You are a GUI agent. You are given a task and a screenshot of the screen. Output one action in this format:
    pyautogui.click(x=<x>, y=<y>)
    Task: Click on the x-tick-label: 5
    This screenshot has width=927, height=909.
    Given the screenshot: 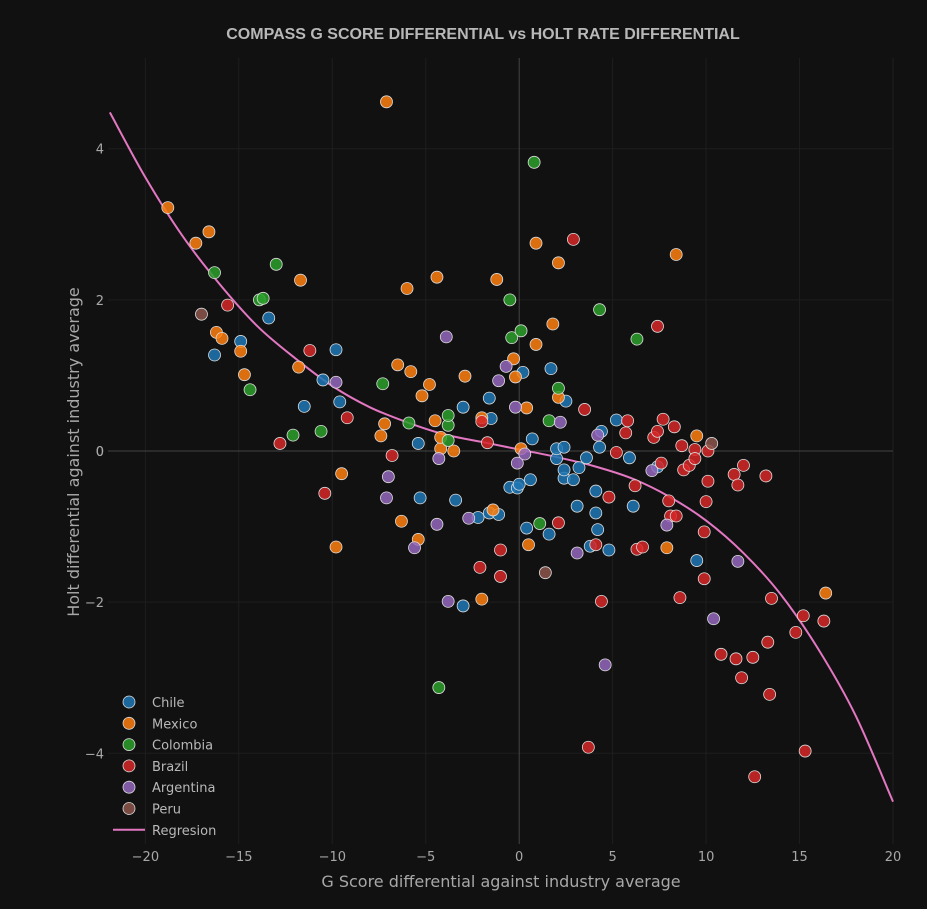 What is the action you would take?
    pyautogui.click(x=613, y=857)
    